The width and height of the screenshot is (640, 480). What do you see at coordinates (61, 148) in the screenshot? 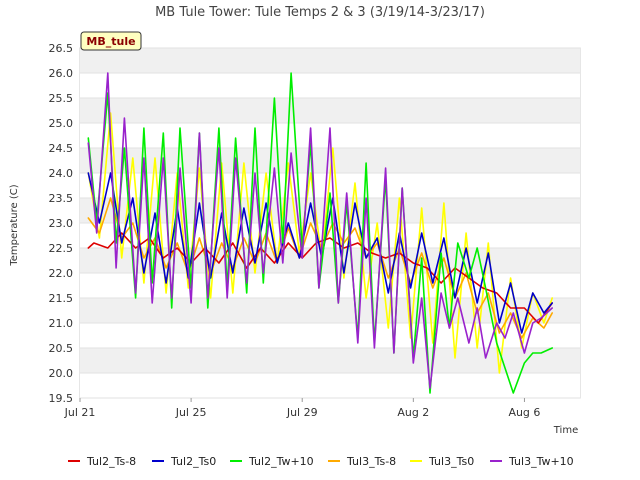
I see `y-tick-label: 24.5` at bounding box center [61, 148].